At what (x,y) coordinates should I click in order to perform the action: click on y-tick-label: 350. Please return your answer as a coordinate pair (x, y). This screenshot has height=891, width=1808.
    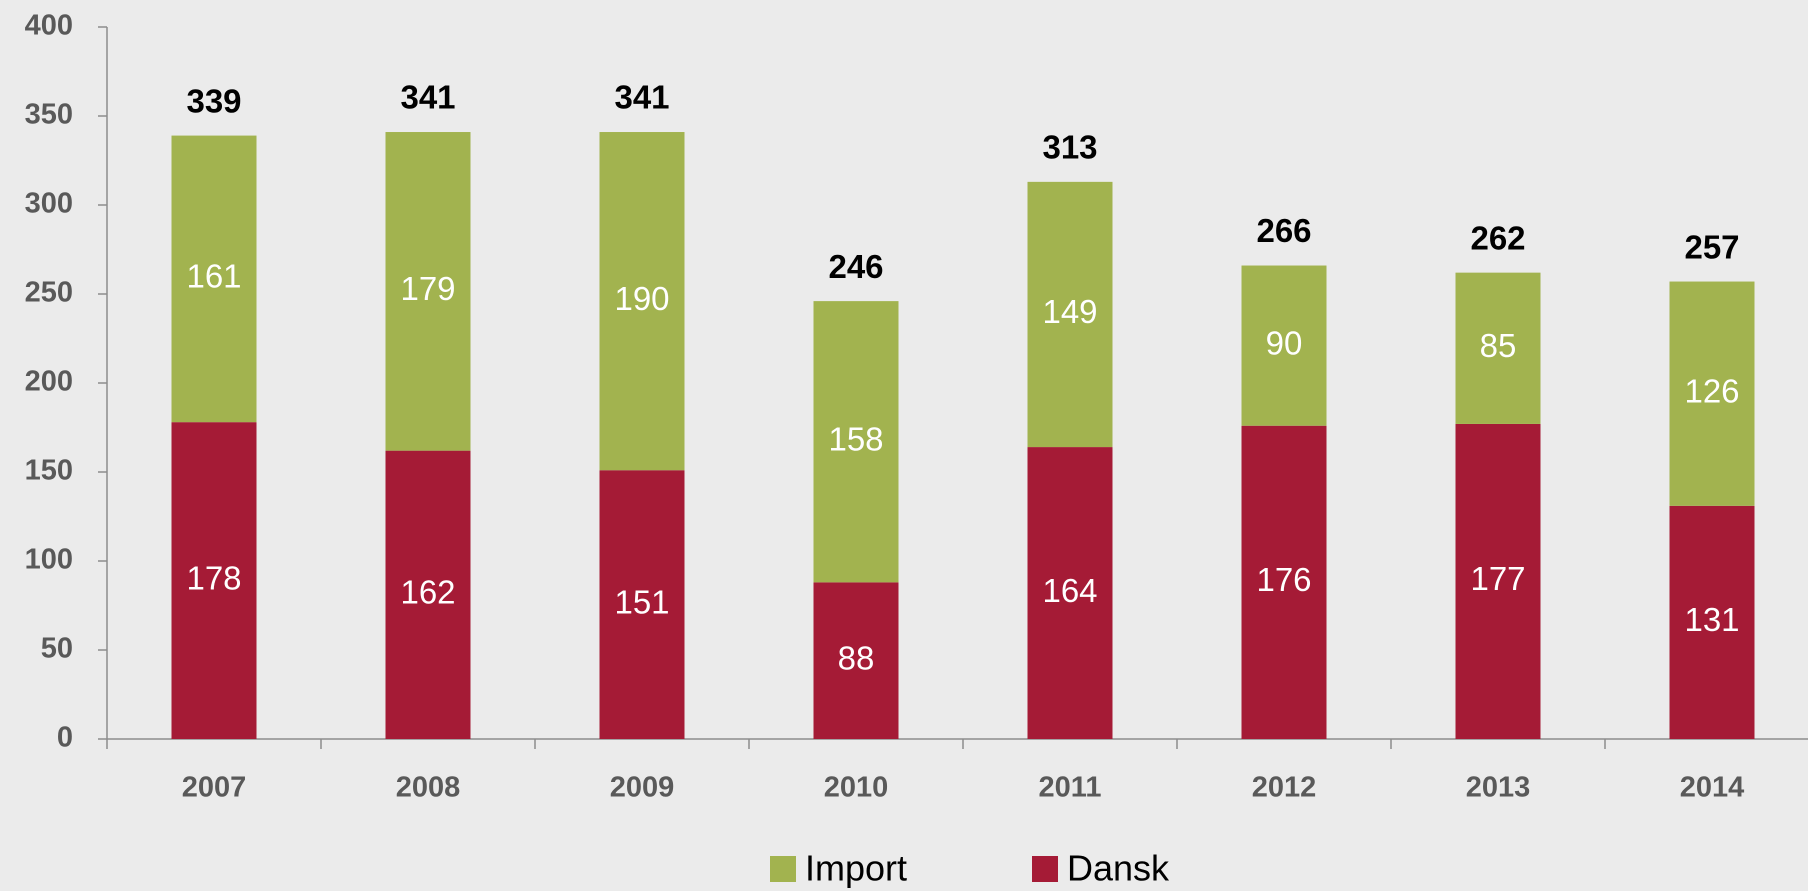
    Looking at the image, I should click on (49, 115).